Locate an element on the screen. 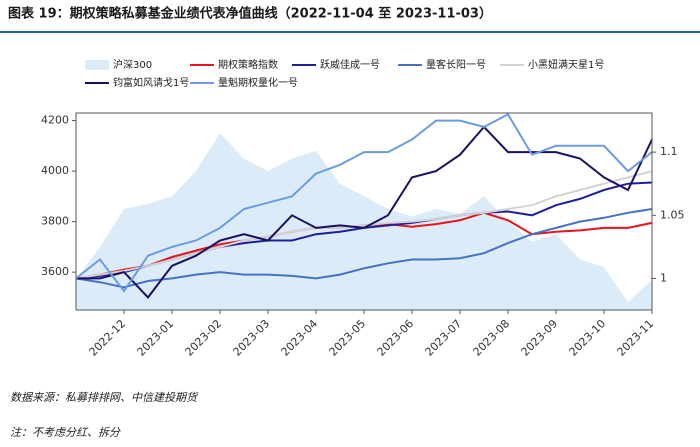 Image resolution: width=700 pixels, height=447 pixels. line is located at coordinates (364, 248).